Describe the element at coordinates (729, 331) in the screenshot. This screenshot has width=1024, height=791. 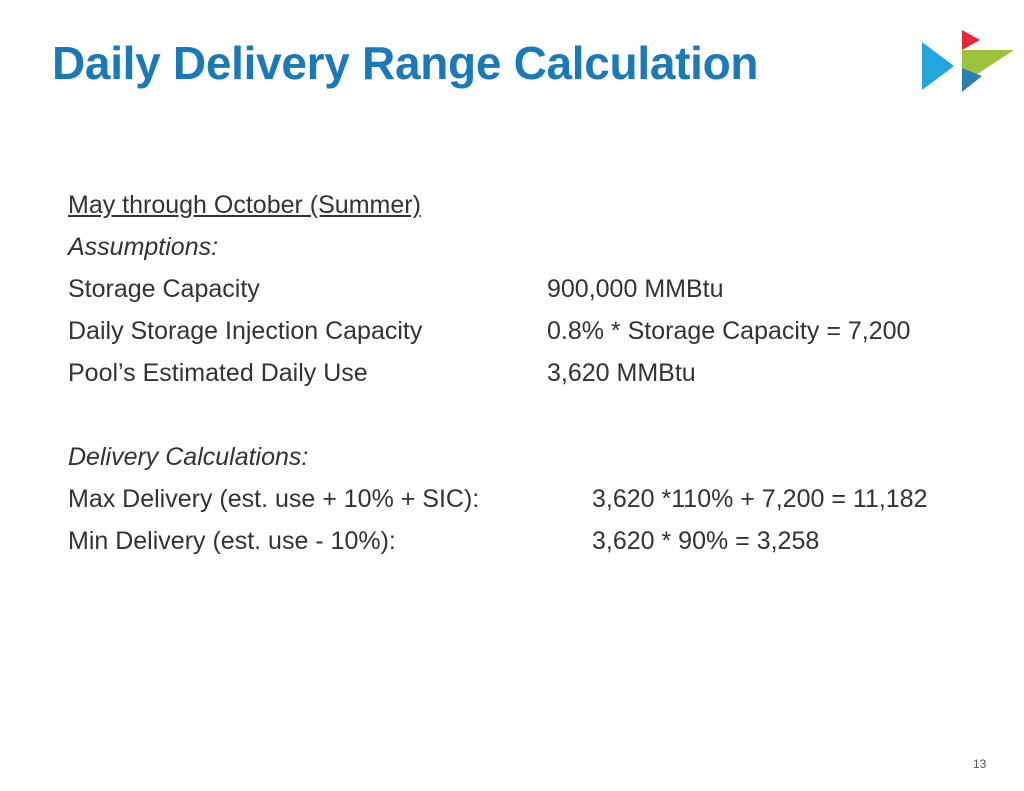
I see `assumption-value: 0.8% * Storage Capacity = 7,200` at that location.